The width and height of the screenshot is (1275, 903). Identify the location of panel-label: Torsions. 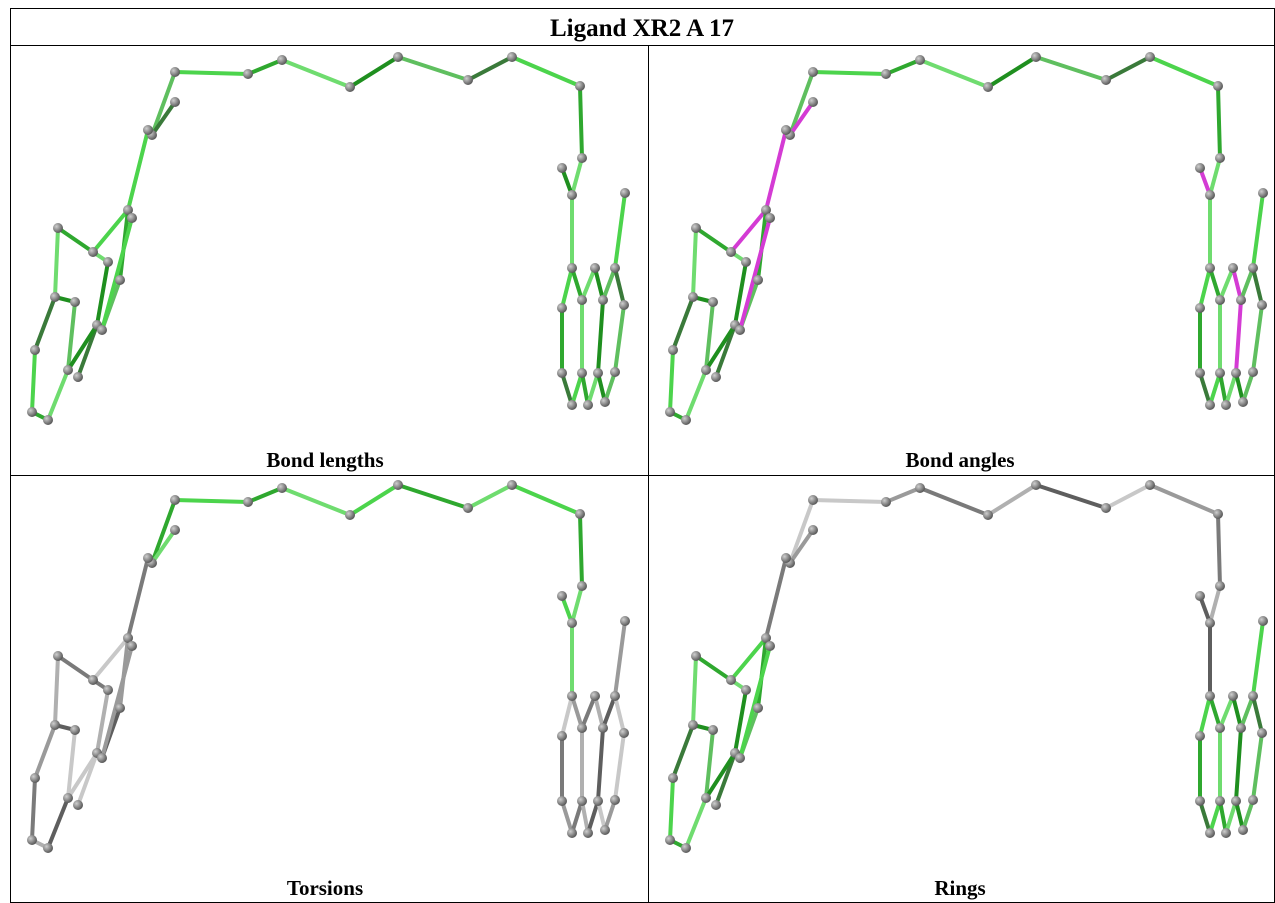
(325, 888).